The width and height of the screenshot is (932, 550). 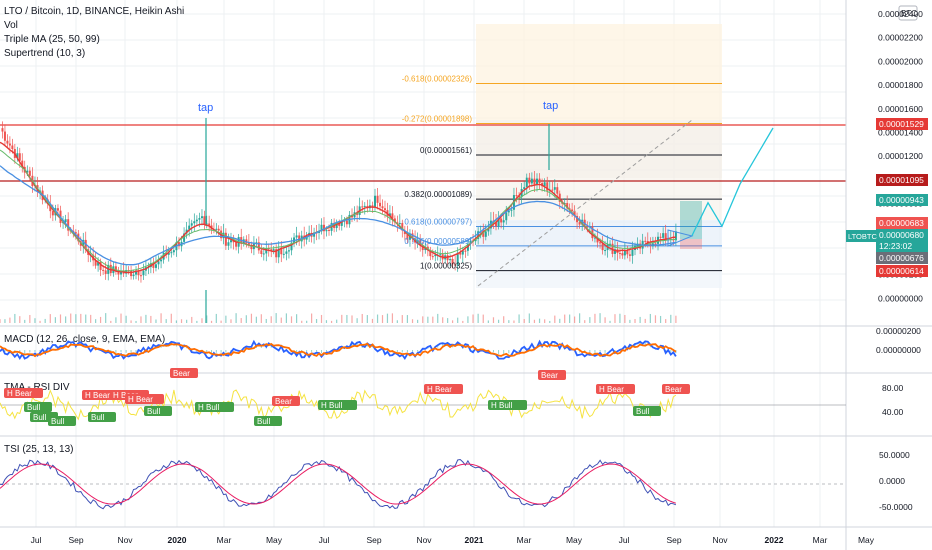 I want to click on projection-path, so click(x=732, y=181).